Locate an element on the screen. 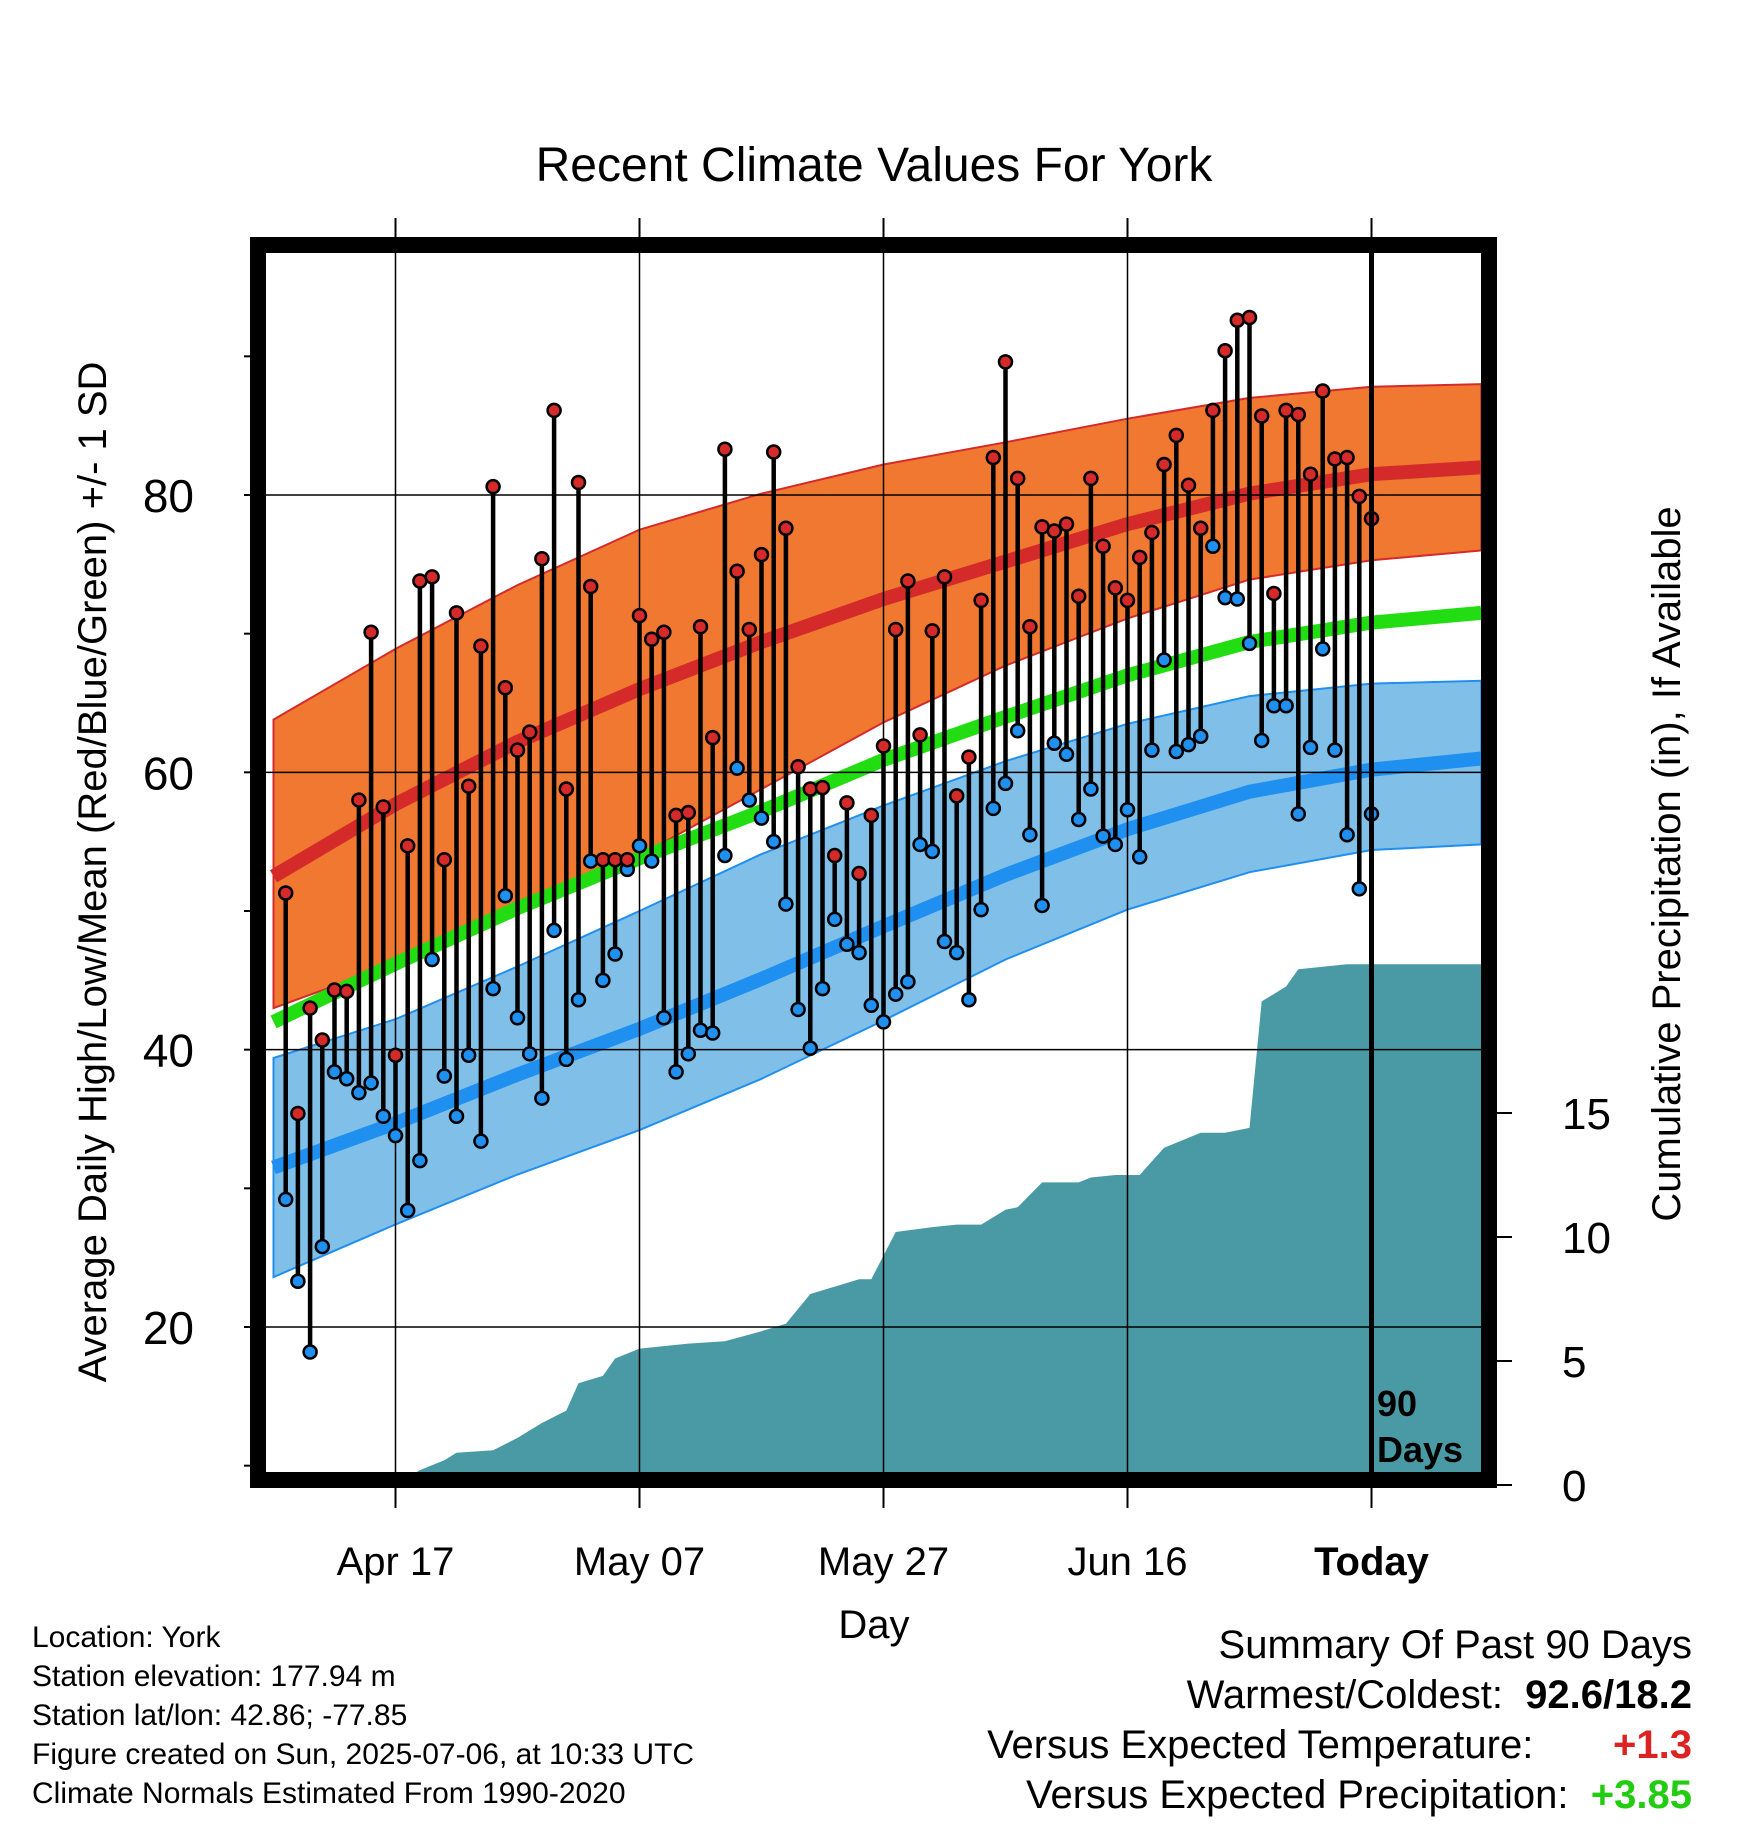 This screenshot has height=1828, width=1748. chart-title: Recent Climate Values For York is located at coordinates (875, 165).